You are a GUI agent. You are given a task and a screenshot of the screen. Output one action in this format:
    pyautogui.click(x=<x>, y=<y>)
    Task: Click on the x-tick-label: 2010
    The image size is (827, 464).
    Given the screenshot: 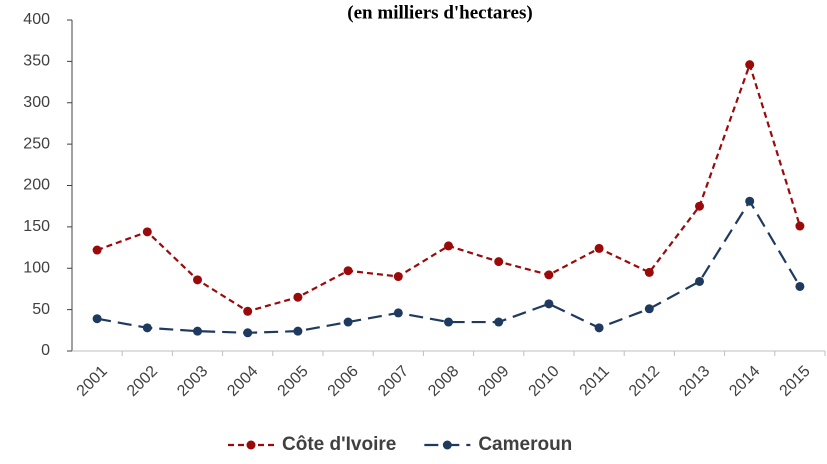 What is the action you would take?
    pyautogui.click(x=544, y=381)
    